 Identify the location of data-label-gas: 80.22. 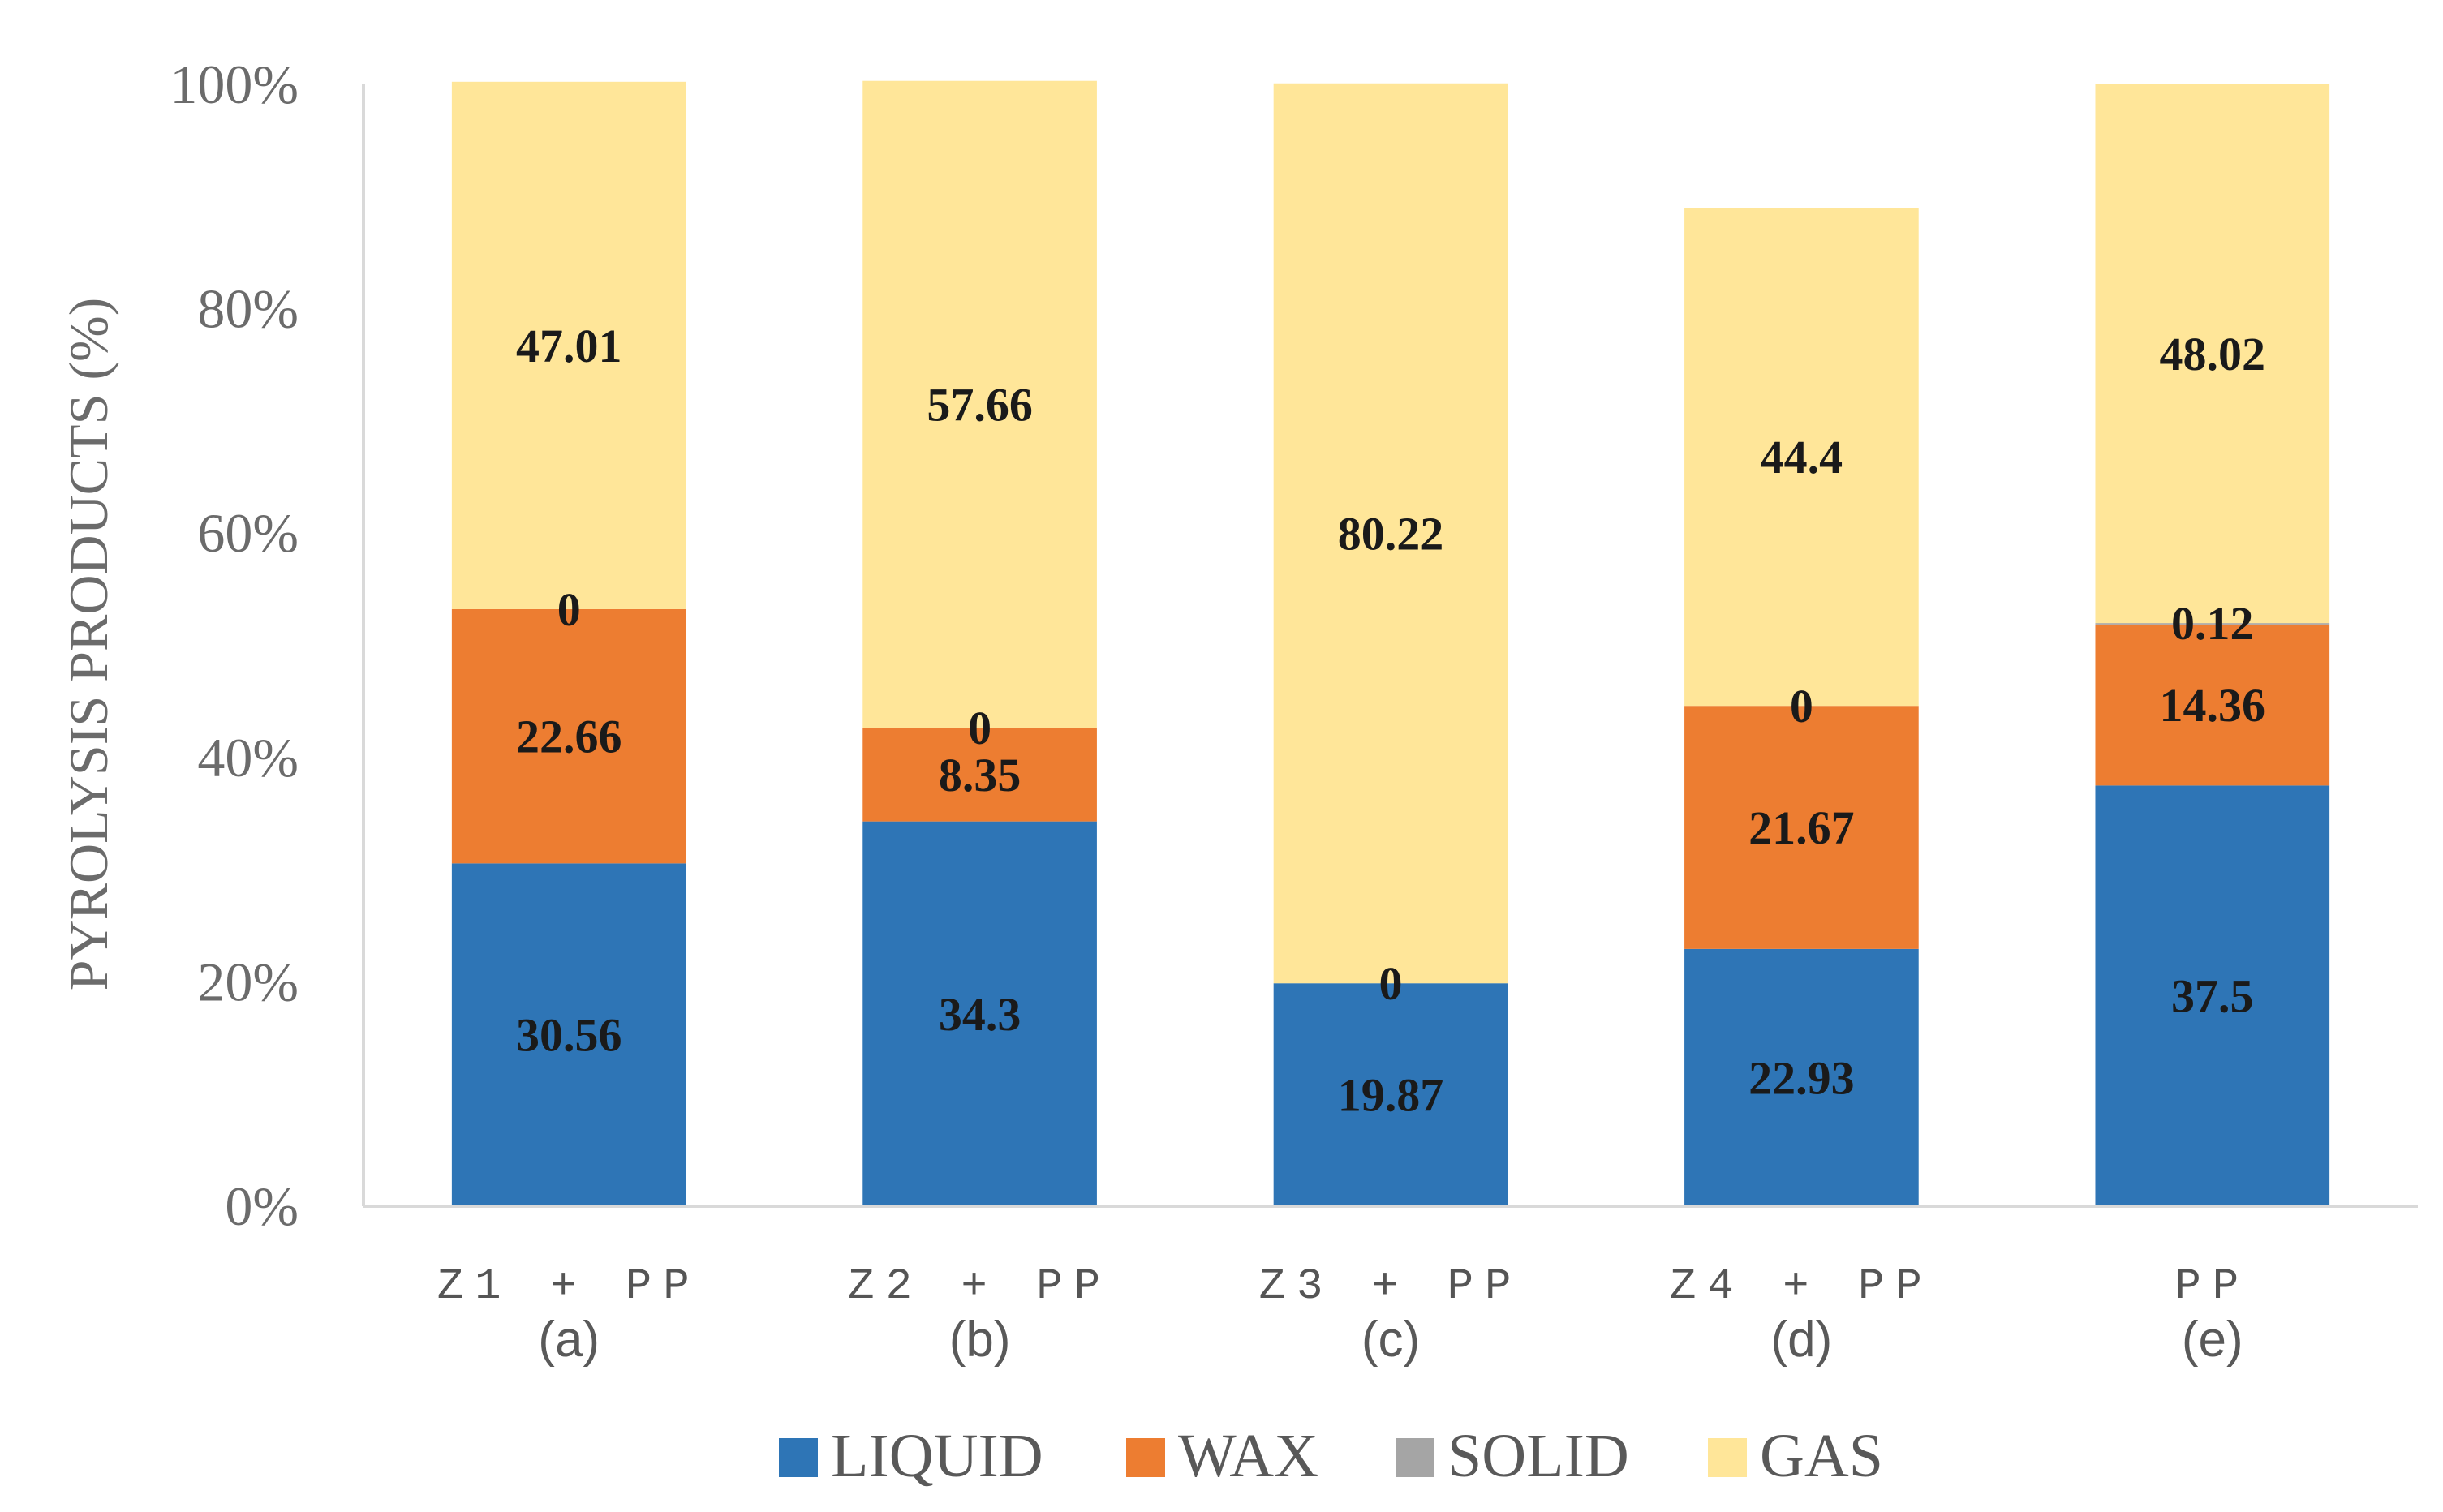
(1391, 533).